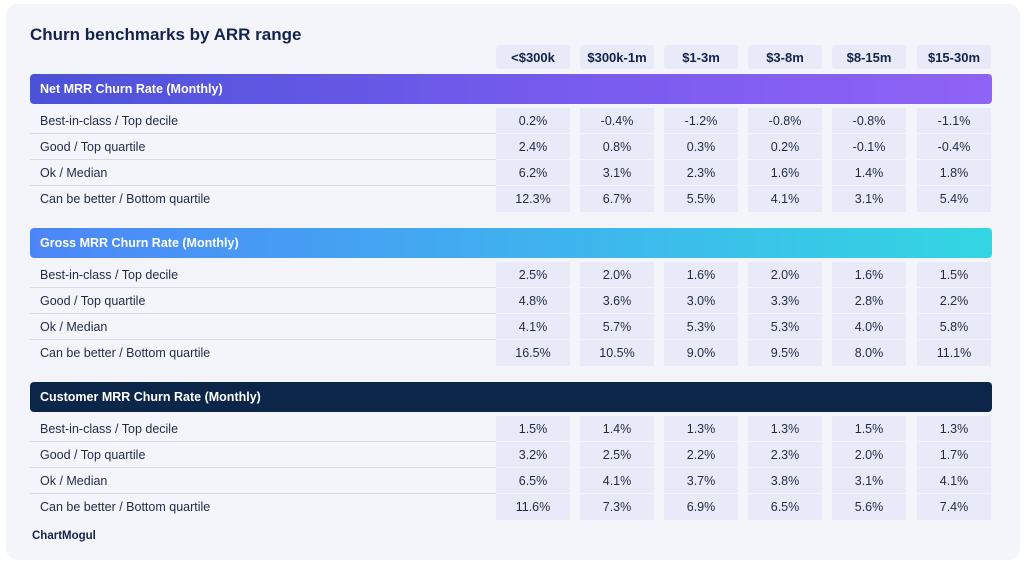 The width and height of the screenshot is (1024, 565). Describe the element at coordinates (617, 507) in the screenshot. I see `table-cell: 7.3%` at that location.